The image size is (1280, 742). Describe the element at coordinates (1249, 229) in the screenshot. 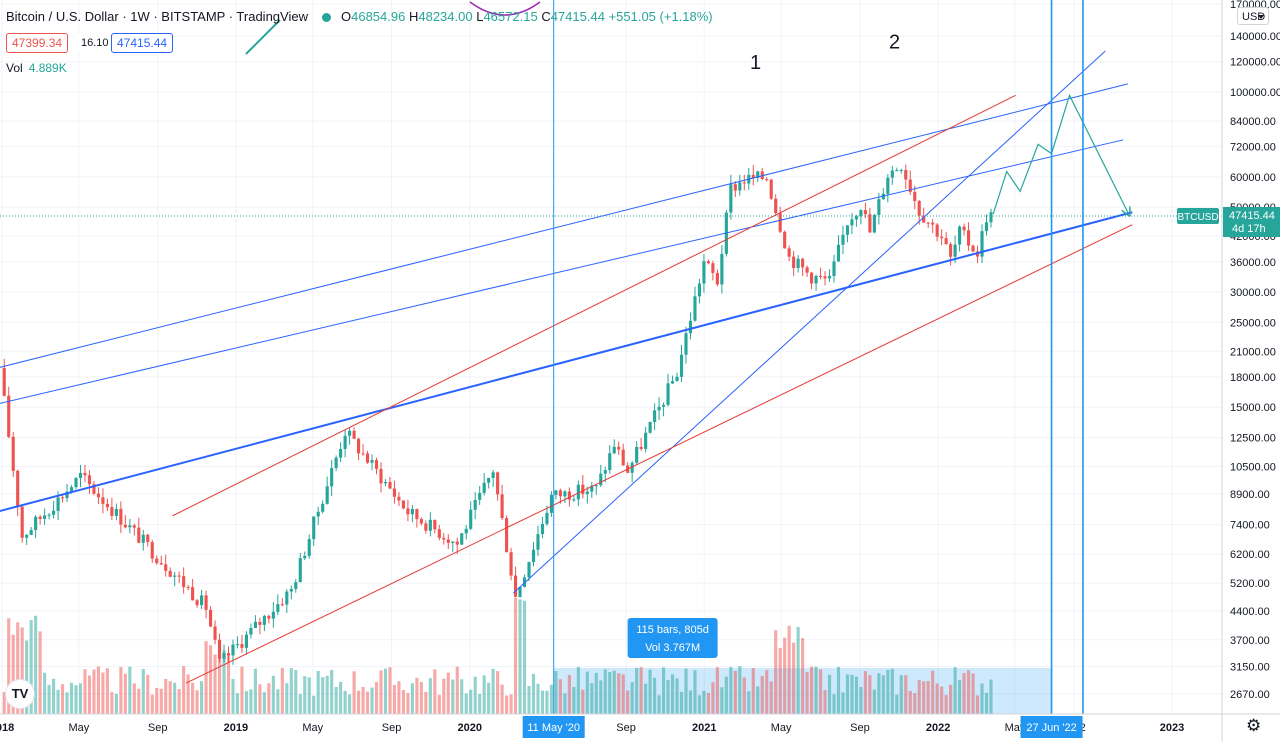

I see `countdown: 4d 17h` at that location.